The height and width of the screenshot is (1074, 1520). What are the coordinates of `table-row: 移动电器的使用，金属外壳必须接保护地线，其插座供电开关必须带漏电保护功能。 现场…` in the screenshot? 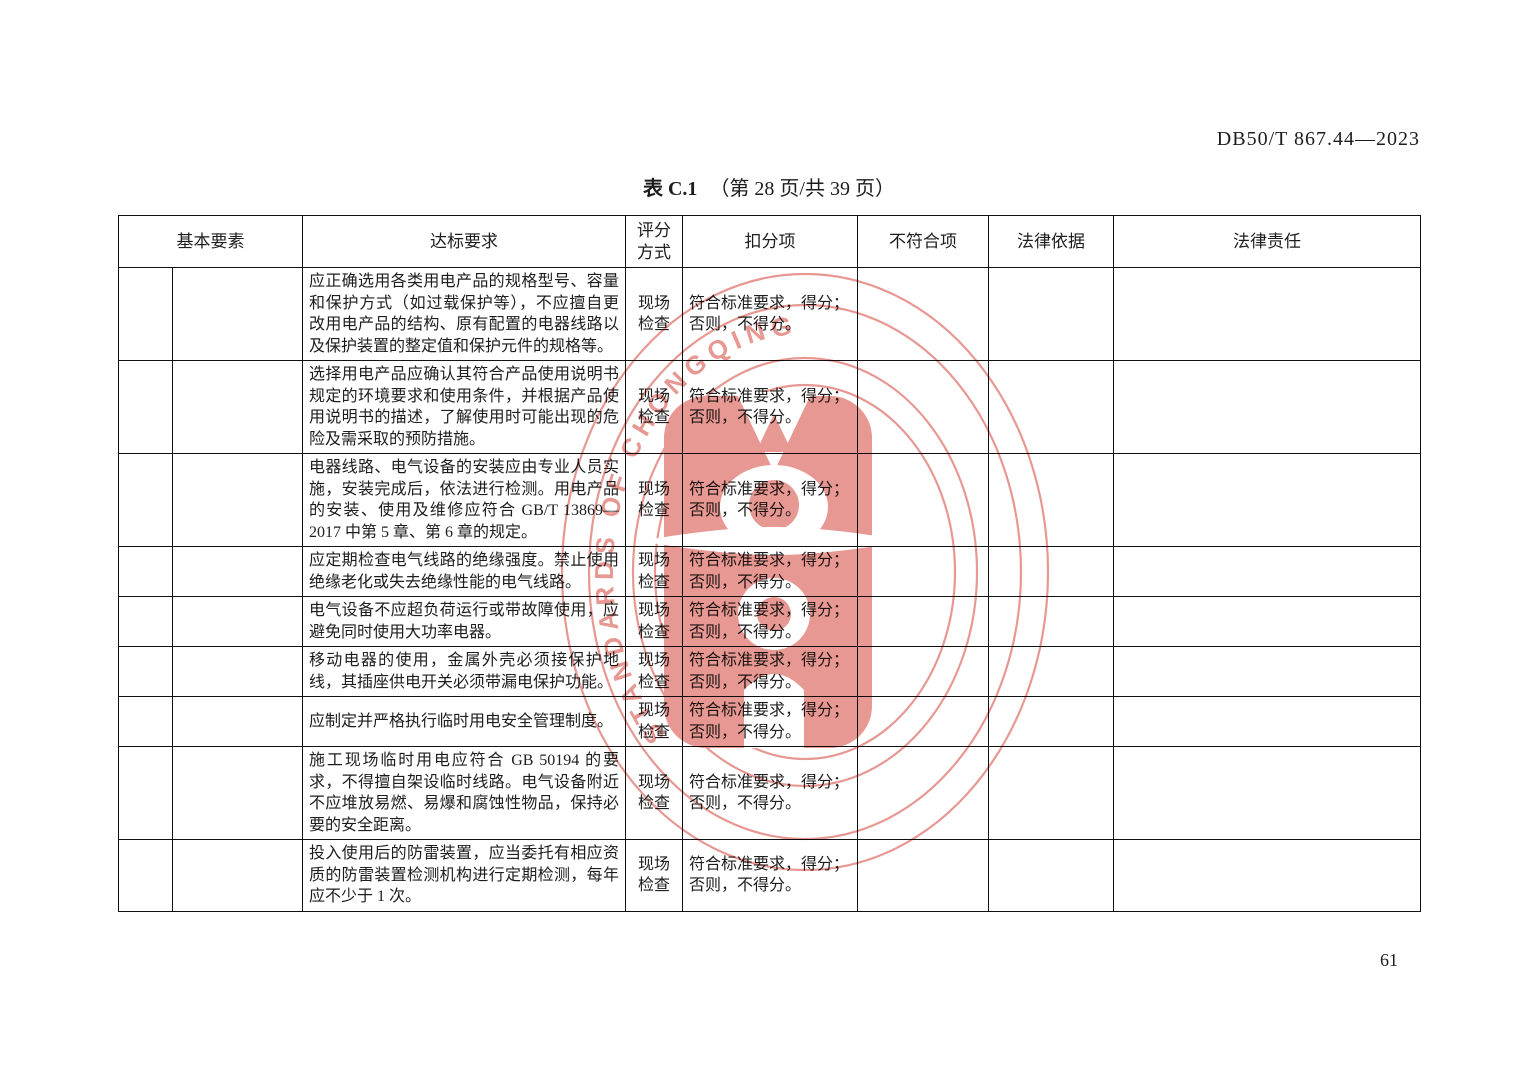 It's located at (769, 671).